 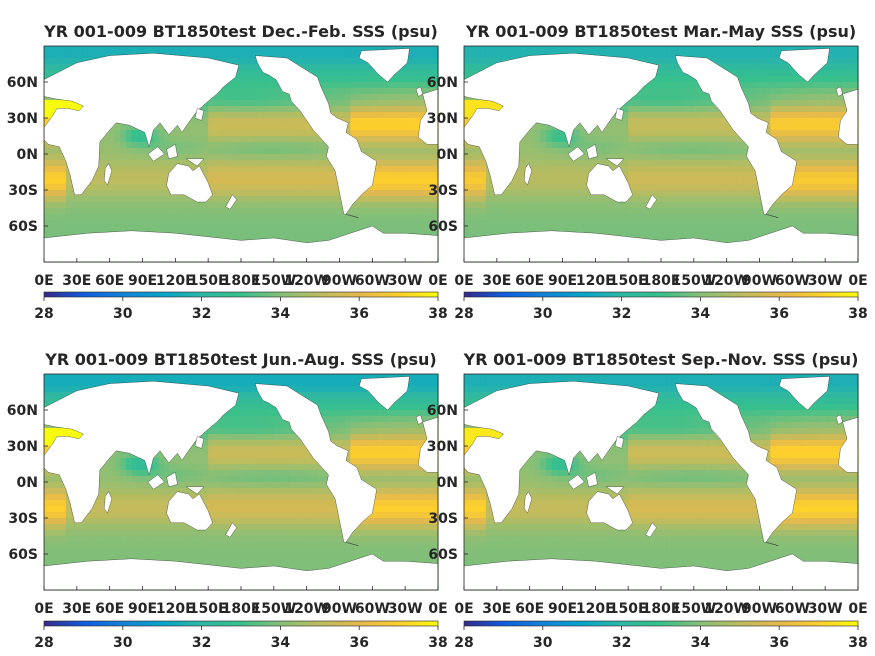 What do you see at coordinates (43, 281) in the screenshot?
I see `x-tick-label: 0E` at bounding box center [43, 281].